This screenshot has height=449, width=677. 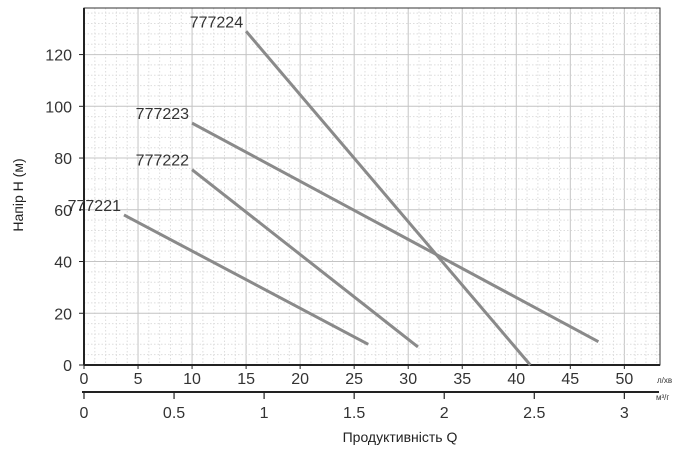 I want to click on y-tick-label: 20, so click(x=63, y=314).